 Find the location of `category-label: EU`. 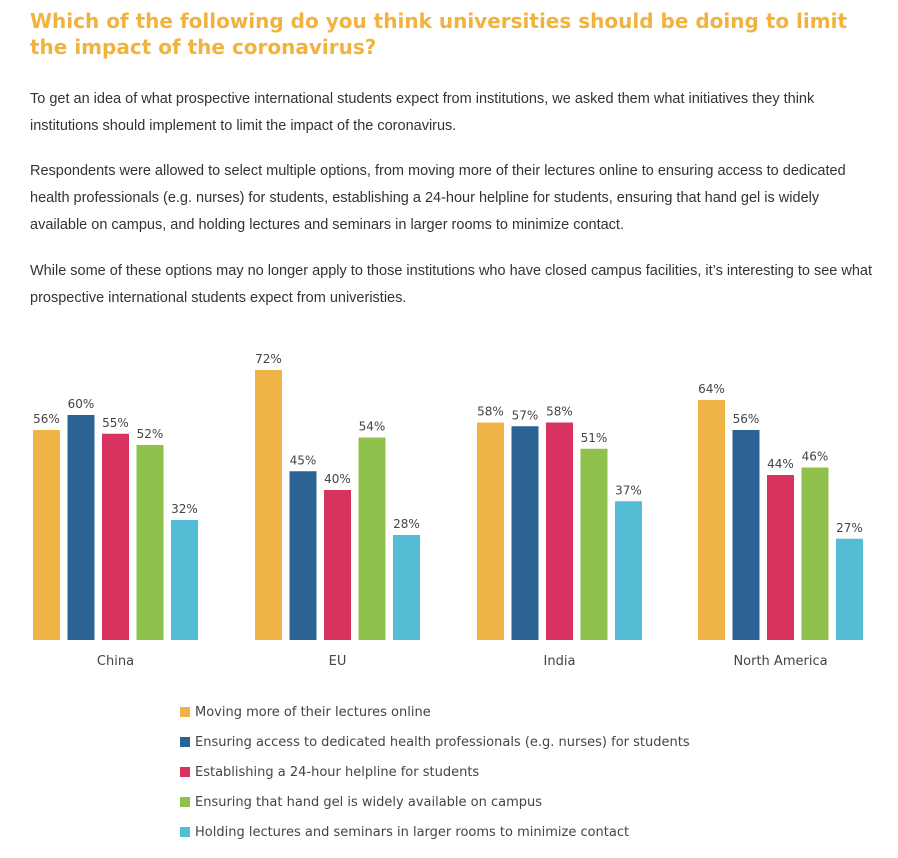

category-label: EU is located at coordinates (338, 661).